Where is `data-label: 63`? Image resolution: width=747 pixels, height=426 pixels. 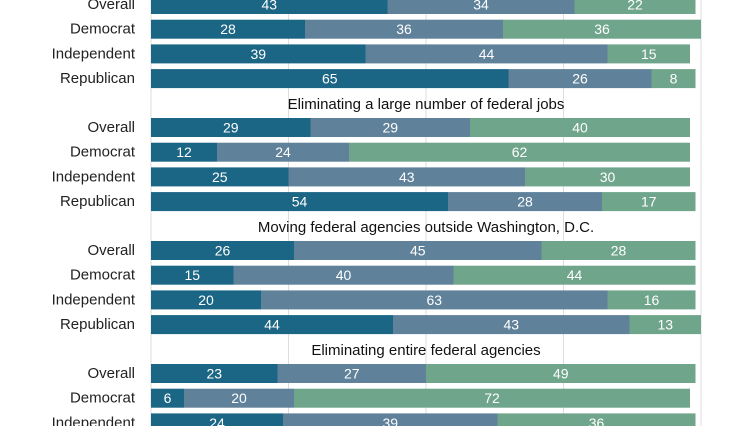 data-label: 63 is located at coordinates (434, 300).